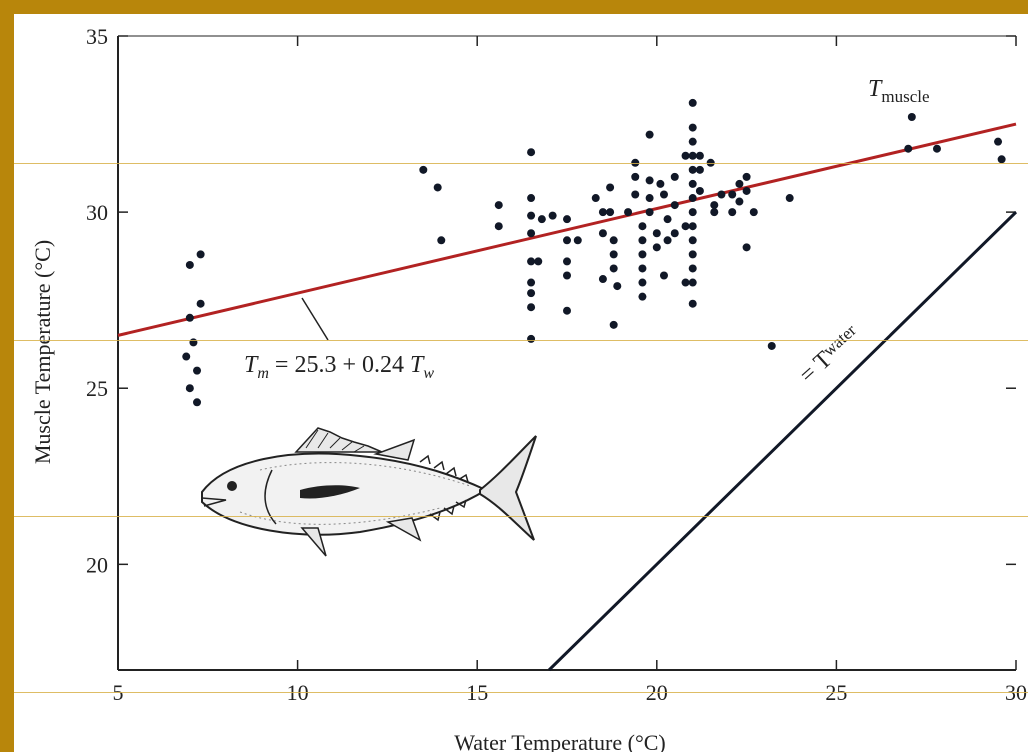 The image size is (1028, 752). What do you see at coordinates (42, 352) in the screenshot?
I see `y-axis-title: Muscle Temperature (°C)` at bounding box center [42, 352].